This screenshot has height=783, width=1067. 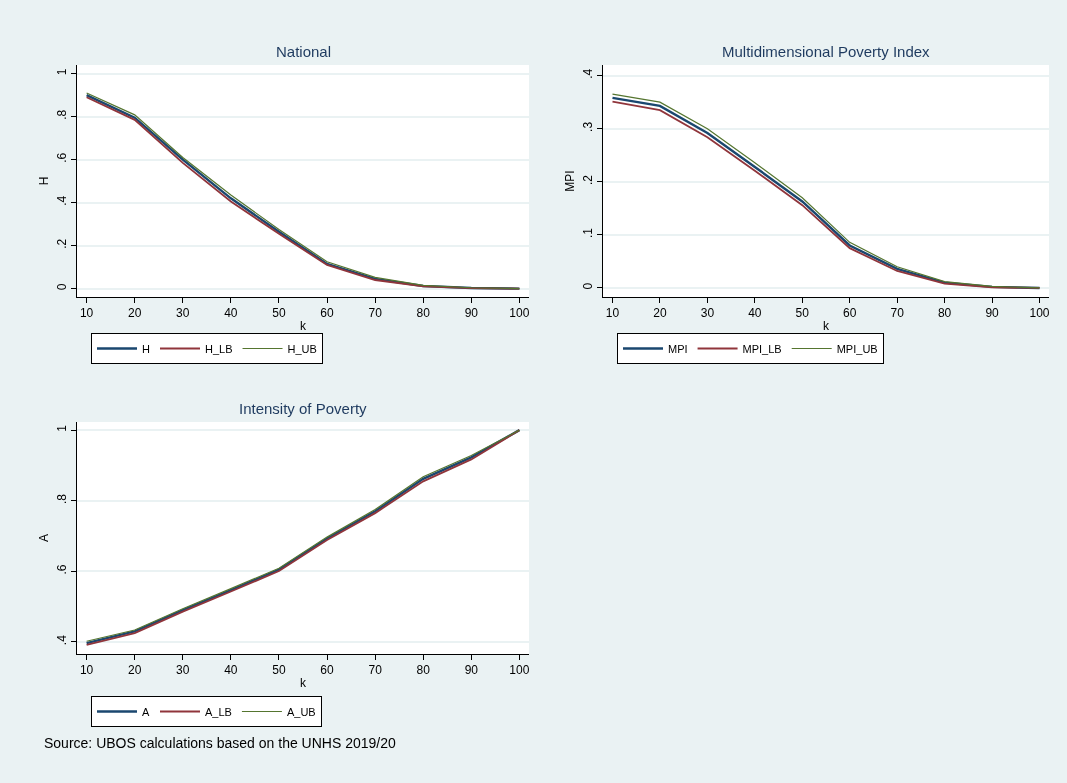 I want to click on legend-label: MPI_LB, so click(x=762, y=348).